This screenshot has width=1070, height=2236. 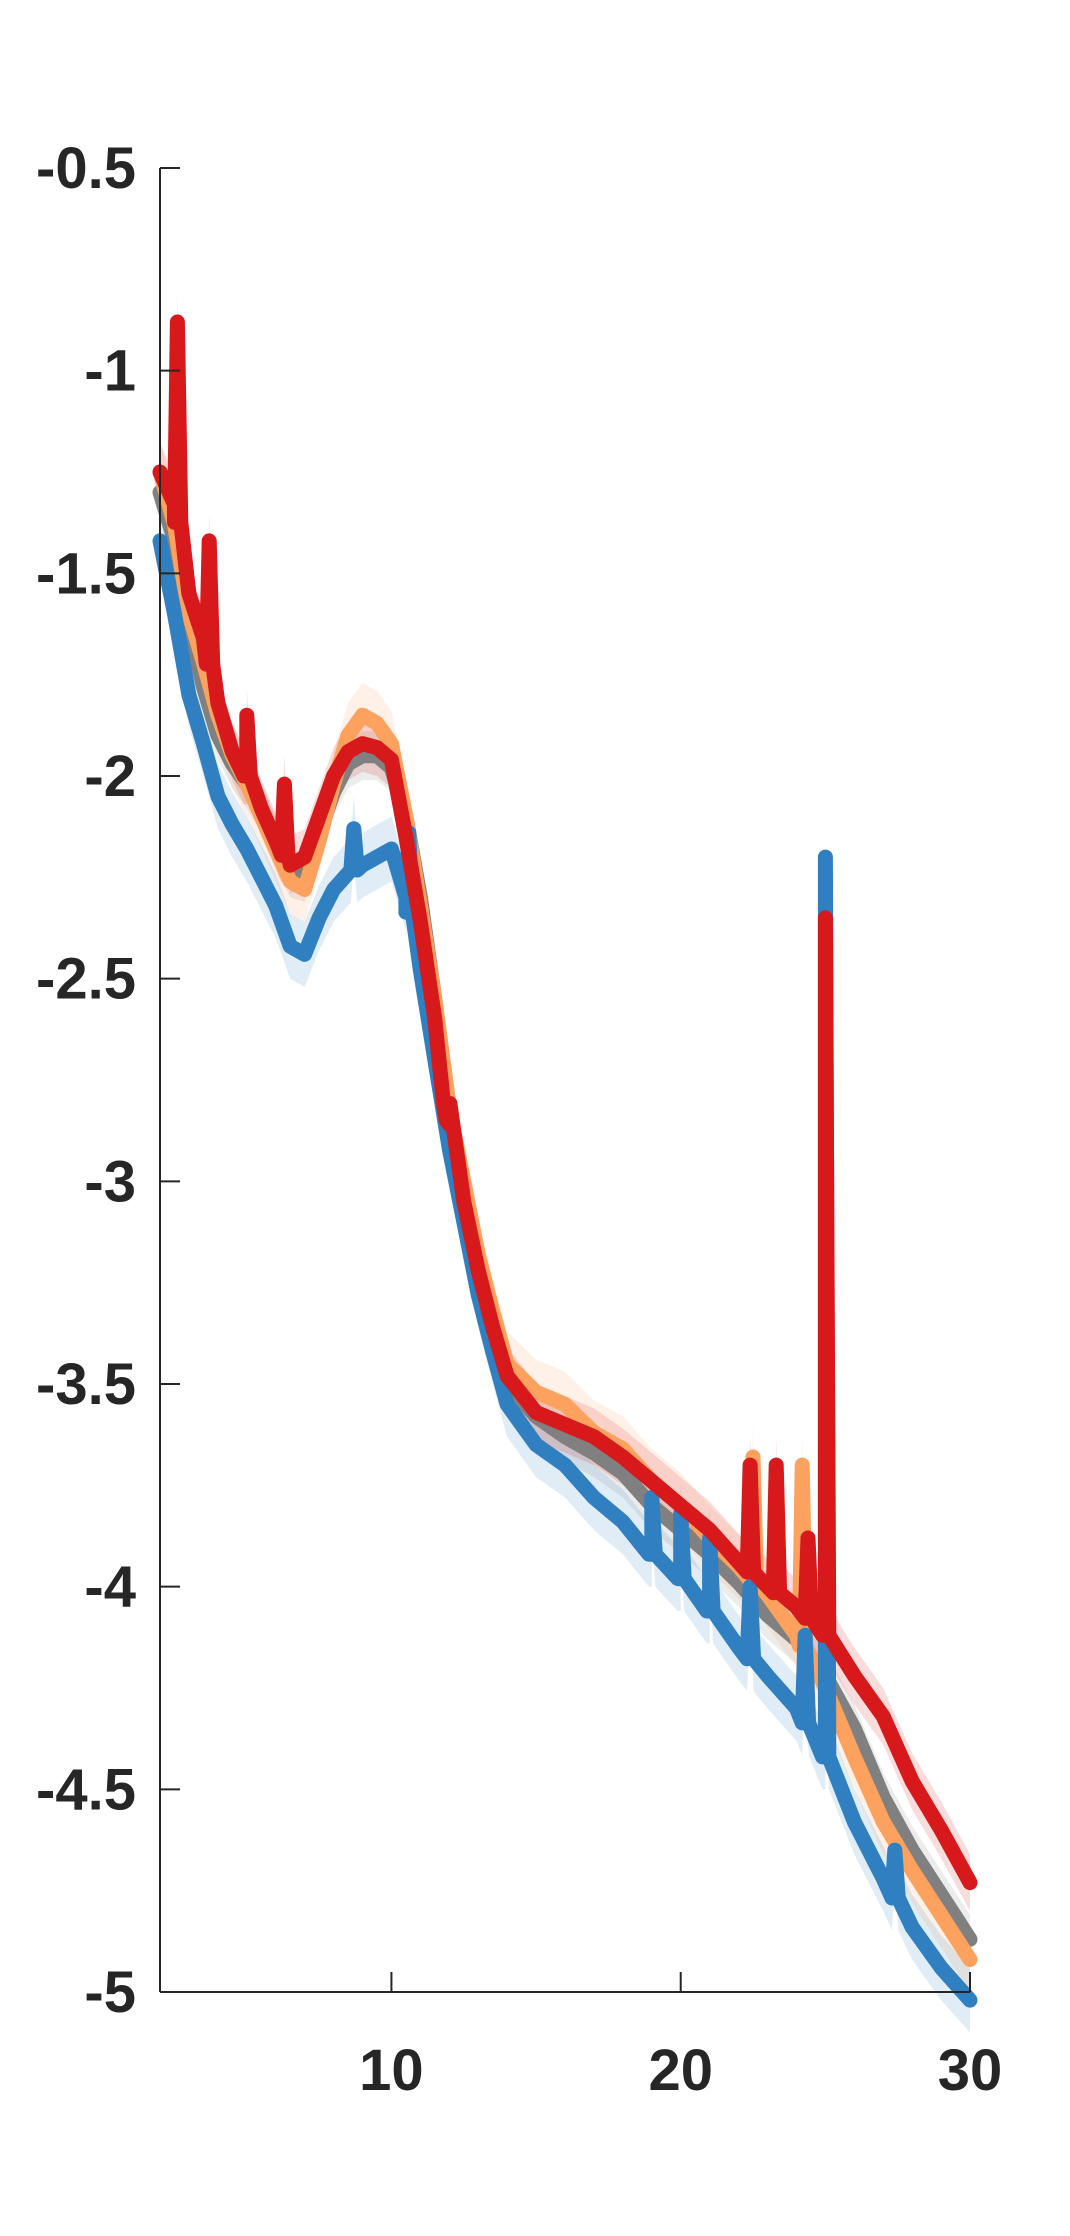 What do you see at coordinates (110, 1181) in the screenshot?
I see `y-tick-label: -3` at bounding box center [110, 1181].